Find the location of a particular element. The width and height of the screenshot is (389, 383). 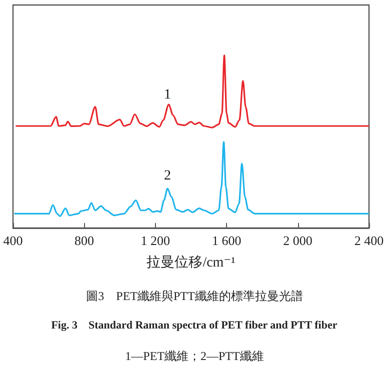

x-tick-label: 2 400 is located at coordinates (369, 240).